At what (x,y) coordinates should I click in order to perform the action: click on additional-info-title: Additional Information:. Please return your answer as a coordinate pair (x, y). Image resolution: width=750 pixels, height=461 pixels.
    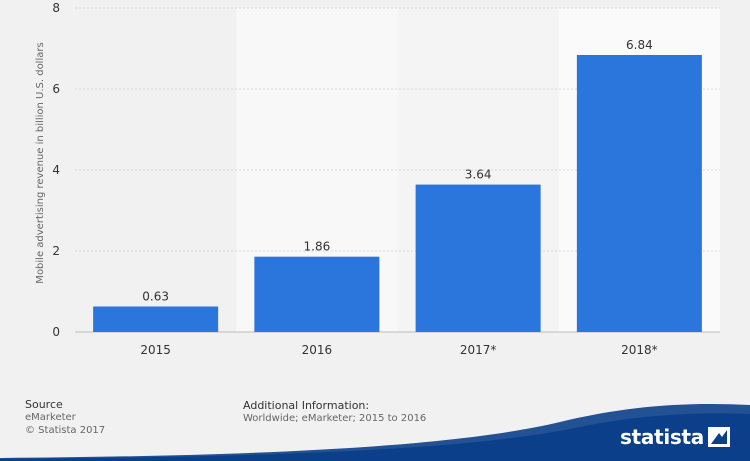
    Looking at the image, I should click on (306, 405).